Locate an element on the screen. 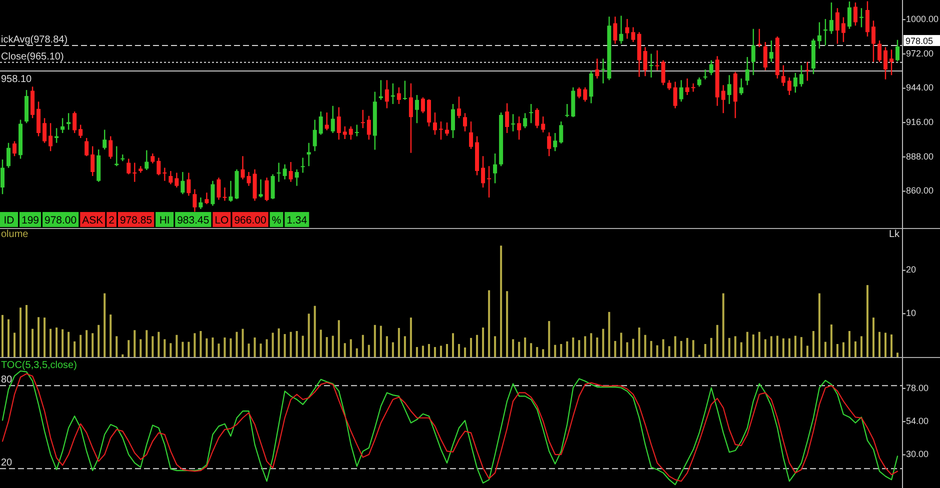 This screenshot has height=488, width=940. text: 978.05 is located at coordinates (920, 41).